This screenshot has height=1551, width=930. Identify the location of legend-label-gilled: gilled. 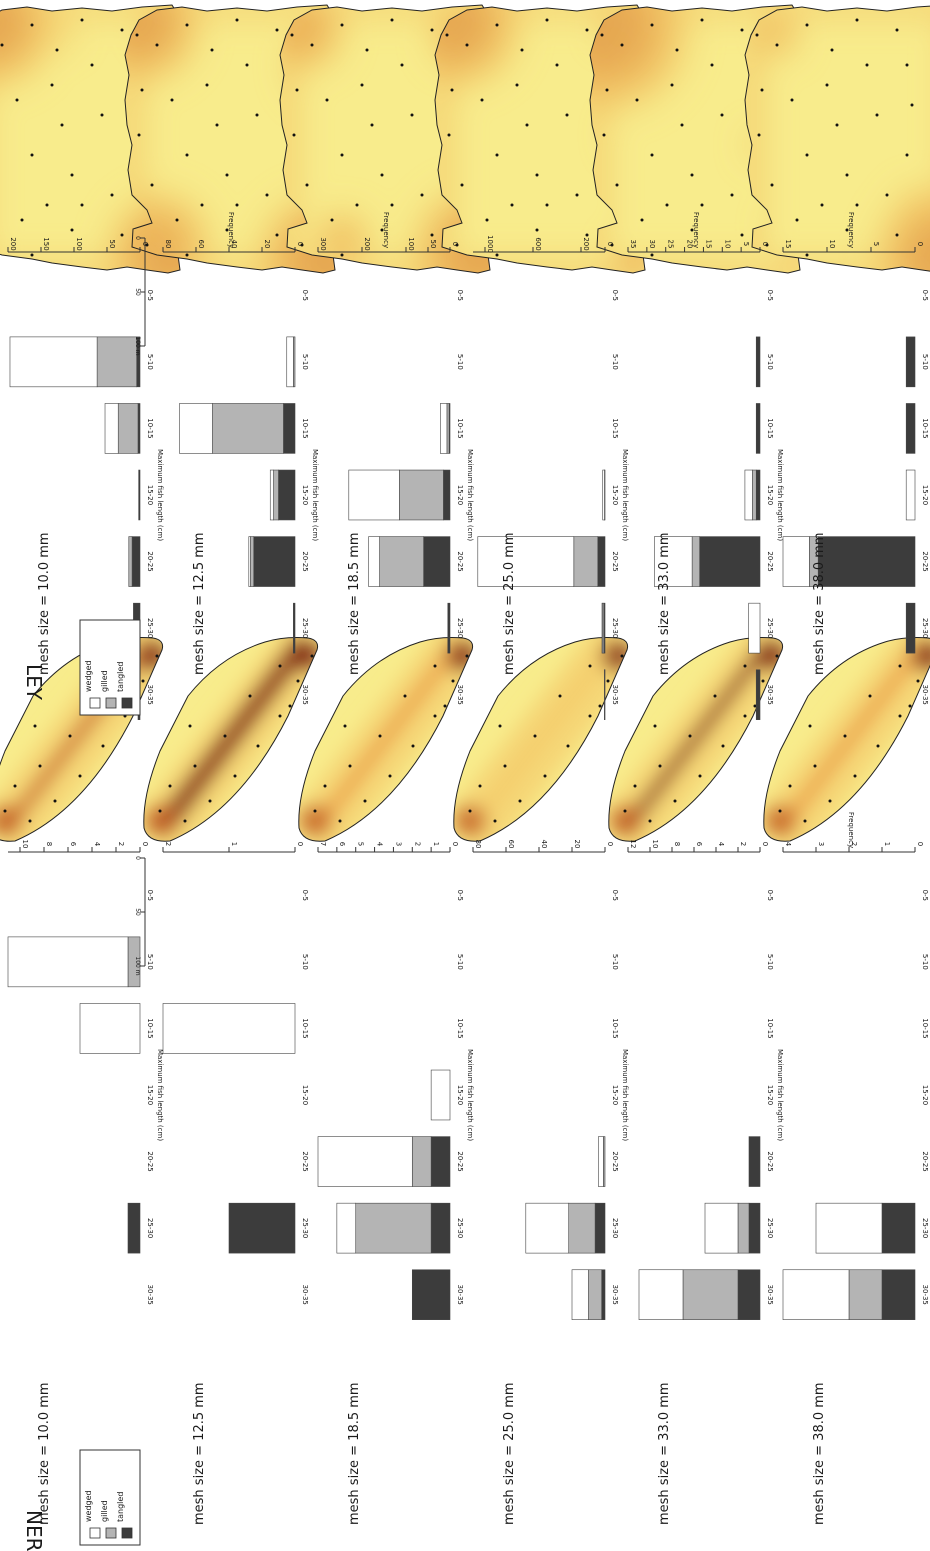
(104, 681).